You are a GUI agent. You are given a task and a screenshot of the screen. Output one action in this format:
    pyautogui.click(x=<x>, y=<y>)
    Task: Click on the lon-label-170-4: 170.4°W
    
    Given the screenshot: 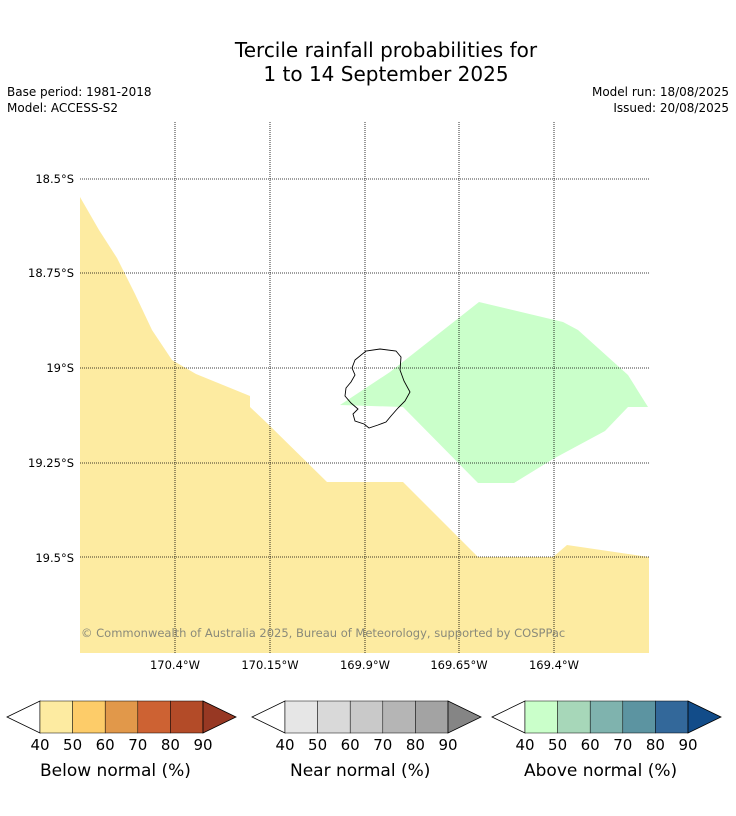 What is the action you would take?
    pyautogui.click(x=175, y=665)
    